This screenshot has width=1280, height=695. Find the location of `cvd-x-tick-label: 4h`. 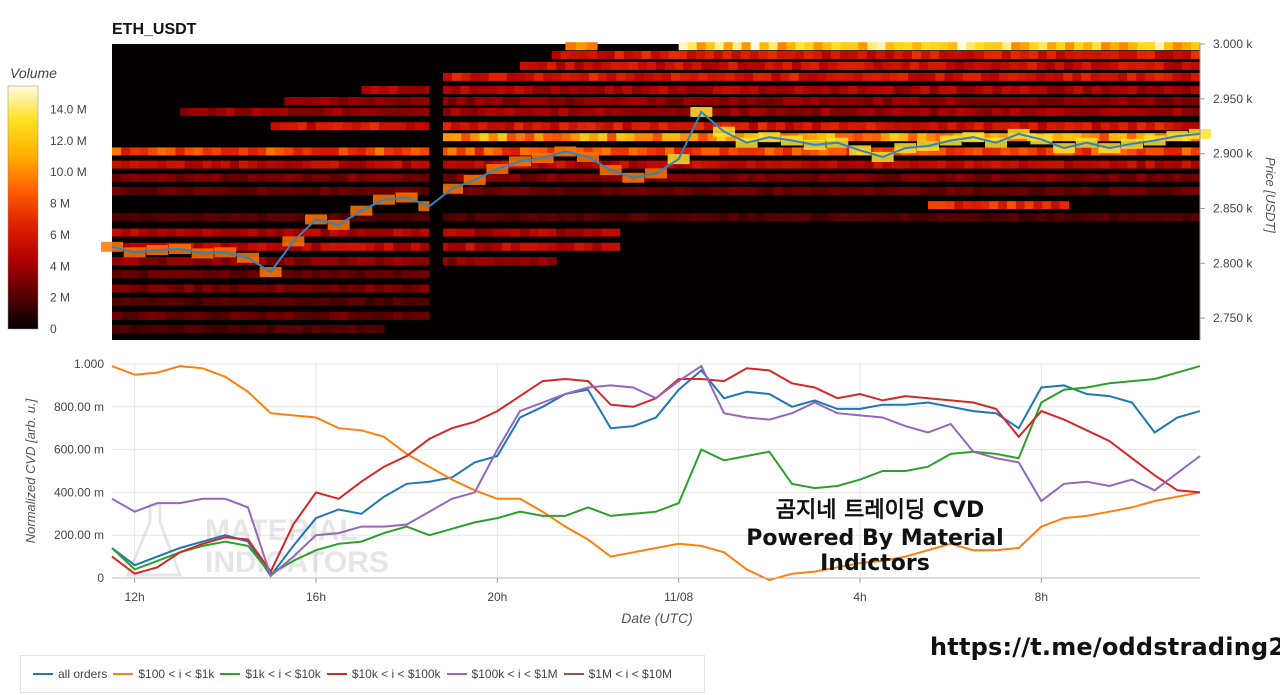

cvd-x-tick-label: 4h is located at coordinates (859, 597).